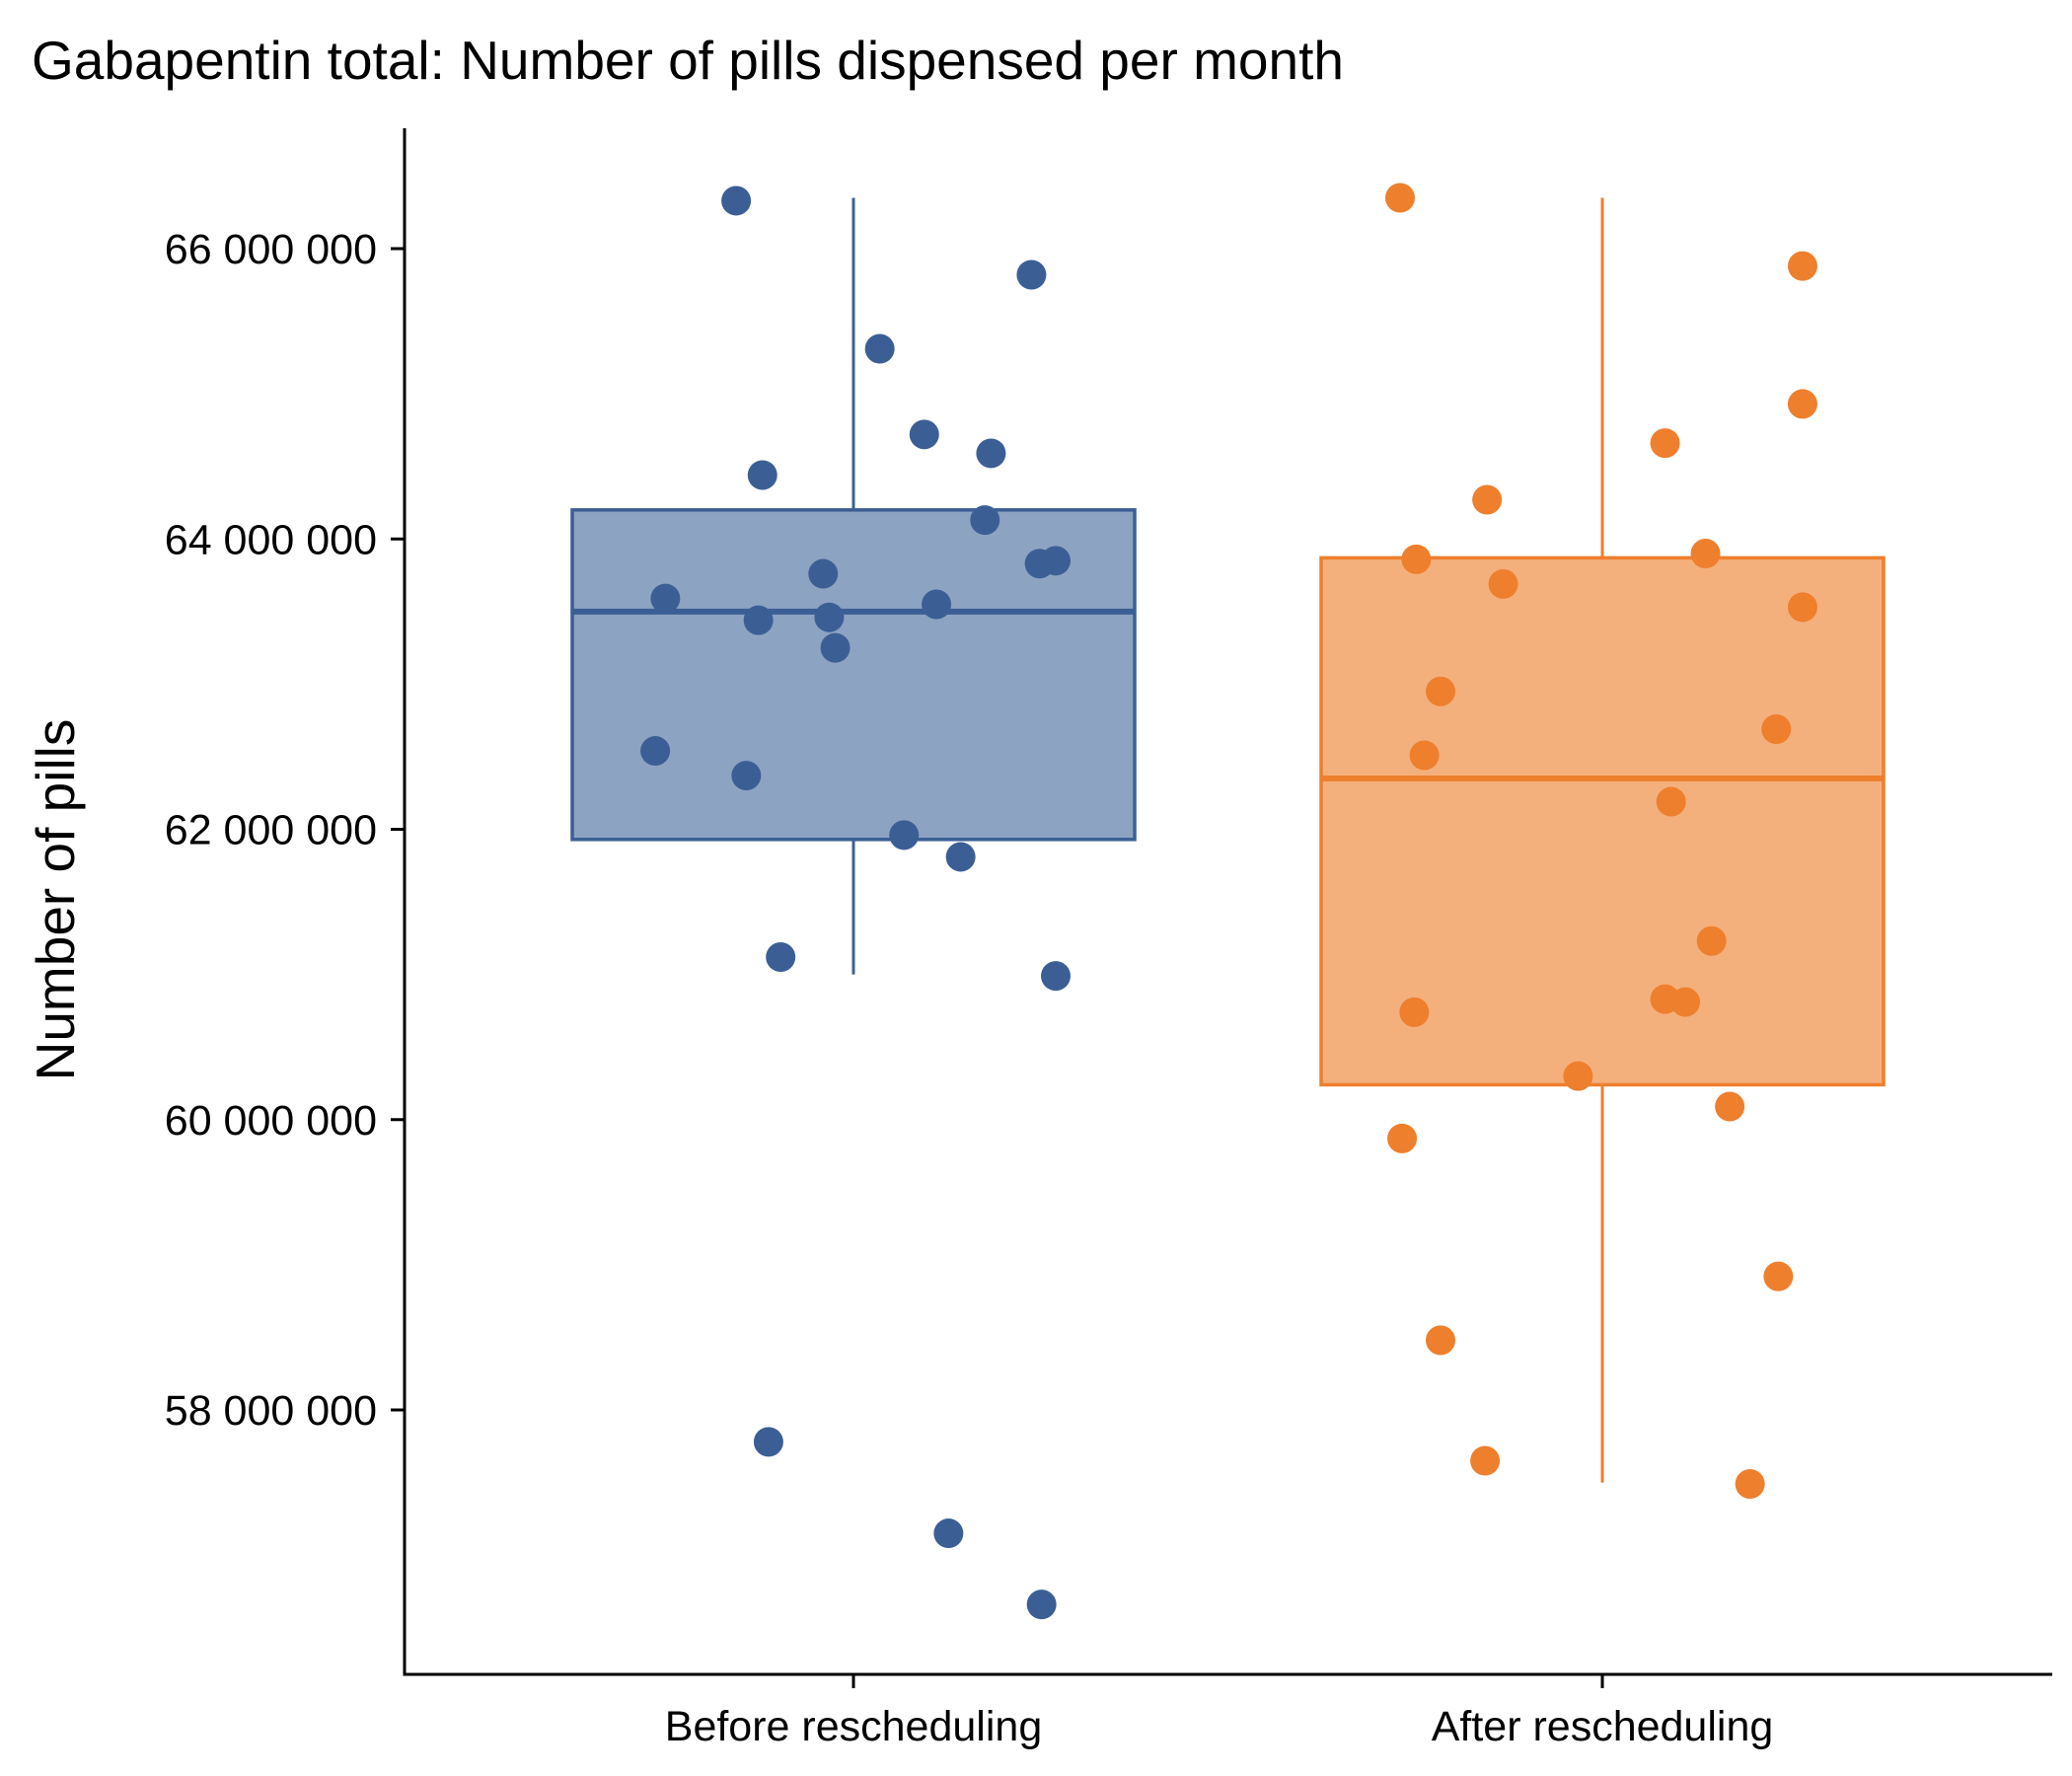 Image resolution: width=2072 pixels, height=1776 pixels. Describe the element at coordinates (271, 1411) in the screenshot. I see `y-tick-label: 58 000 000` at that location.